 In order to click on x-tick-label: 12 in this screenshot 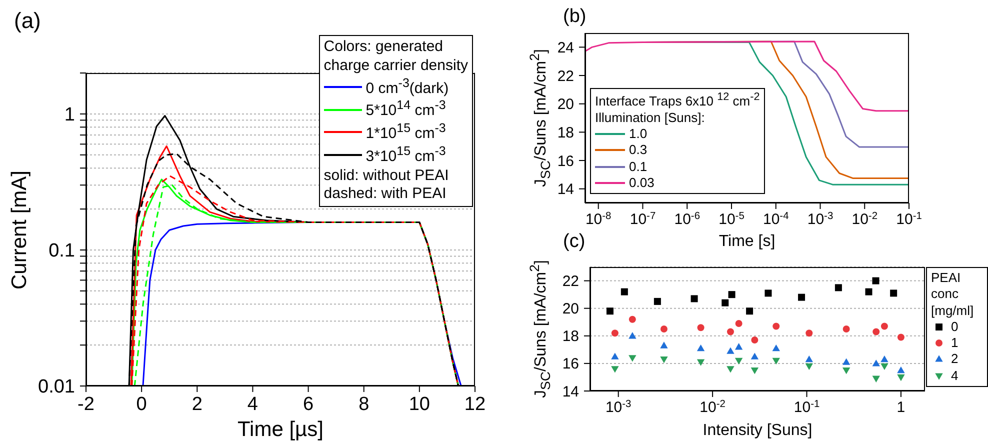, I will do `click(475, 405)`.